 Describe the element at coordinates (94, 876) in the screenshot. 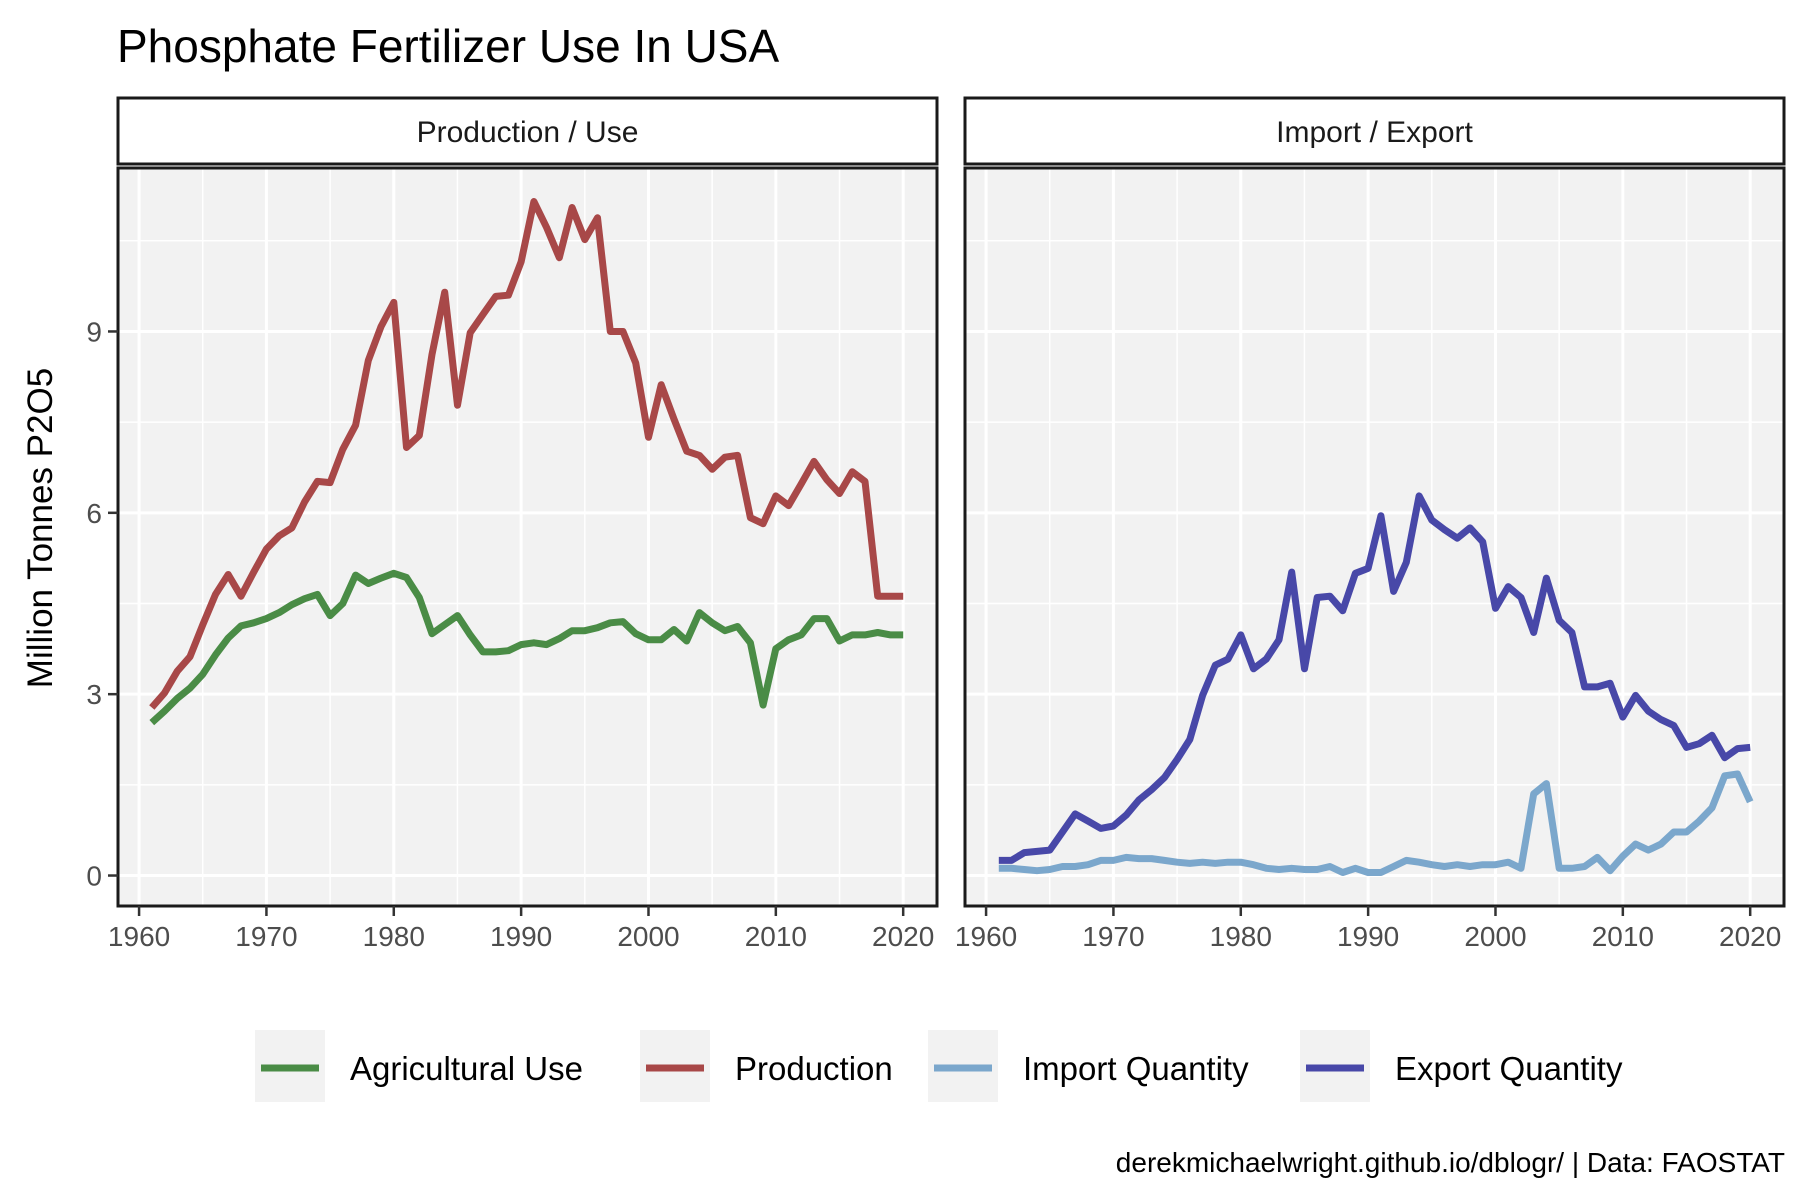

I see `y-tick-label: 0` at that location.